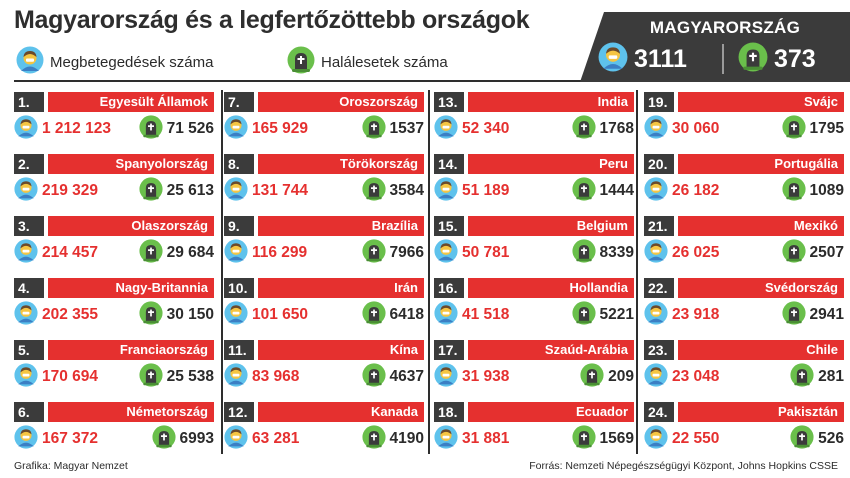 This screenshot has width=850, height=478. What do you see at coordinates (659, 226) in the screenshot?
I see `country-rank: 21.` at bounding box center [659, 226].